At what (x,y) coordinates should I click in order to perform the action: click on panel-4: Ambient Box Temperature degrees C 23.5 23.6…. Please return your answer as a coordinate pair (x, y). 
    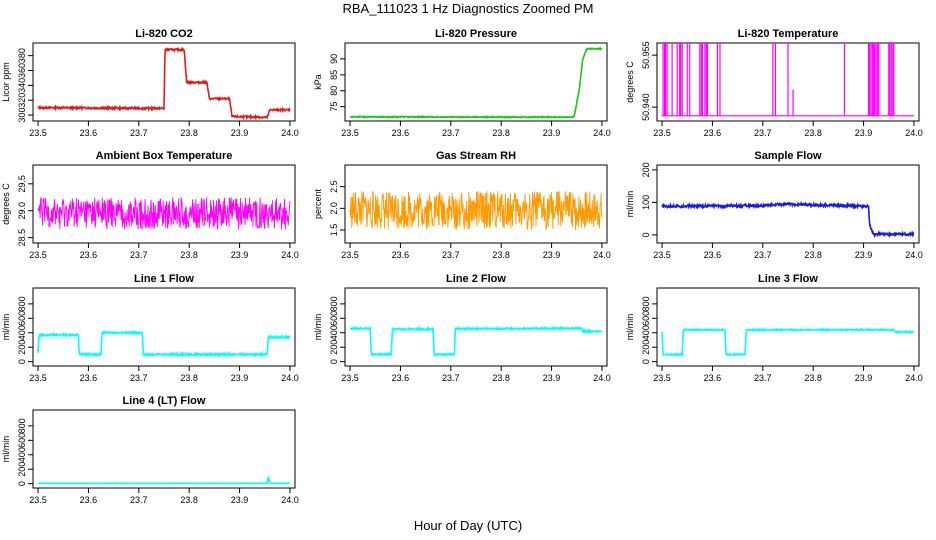
    Looking at the image, I should click on (150, 205).